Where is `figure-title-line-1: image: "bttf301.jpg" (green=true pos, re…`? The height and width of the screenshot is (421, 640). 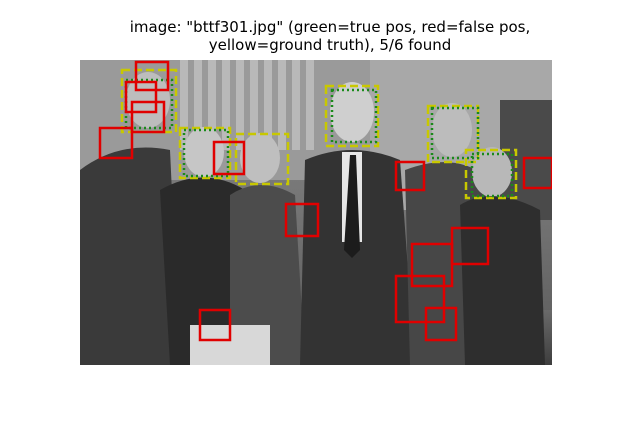
figure-title-line-1: image: "bttf301.jpg" (green=true pos, re… is located at coordinates (330, 27).